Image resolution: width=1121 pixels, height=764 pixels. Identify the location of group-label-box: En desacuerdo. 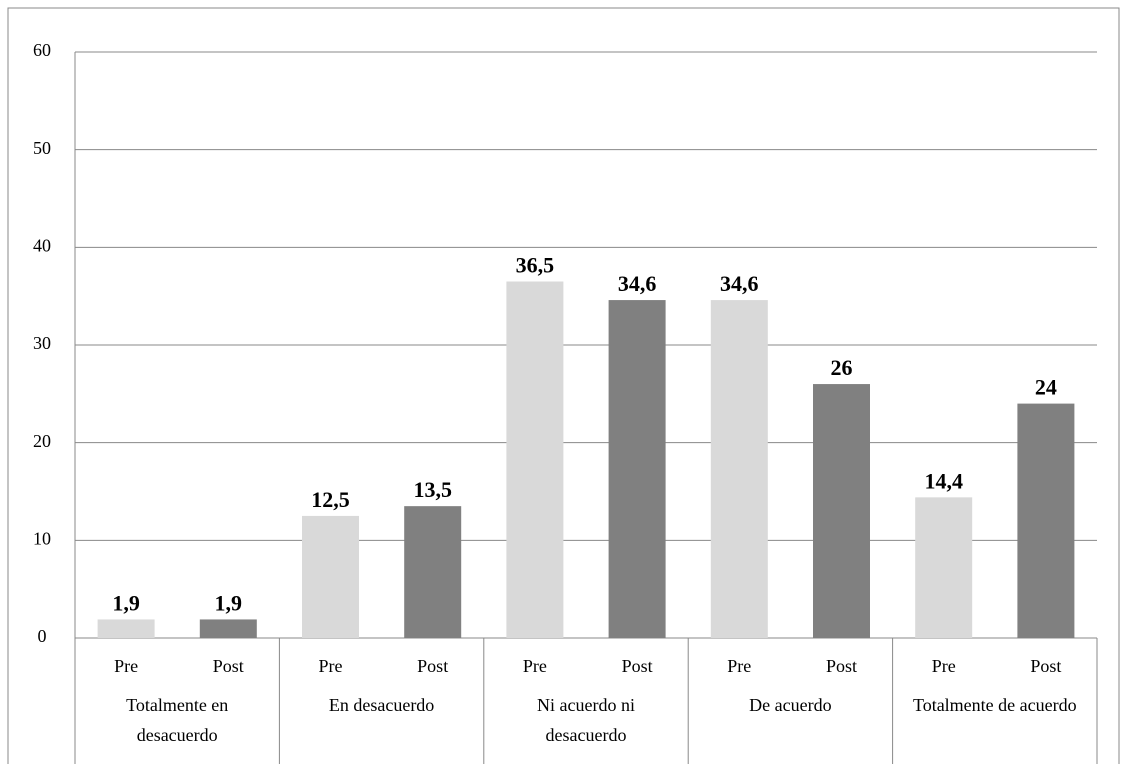
(381, 705).